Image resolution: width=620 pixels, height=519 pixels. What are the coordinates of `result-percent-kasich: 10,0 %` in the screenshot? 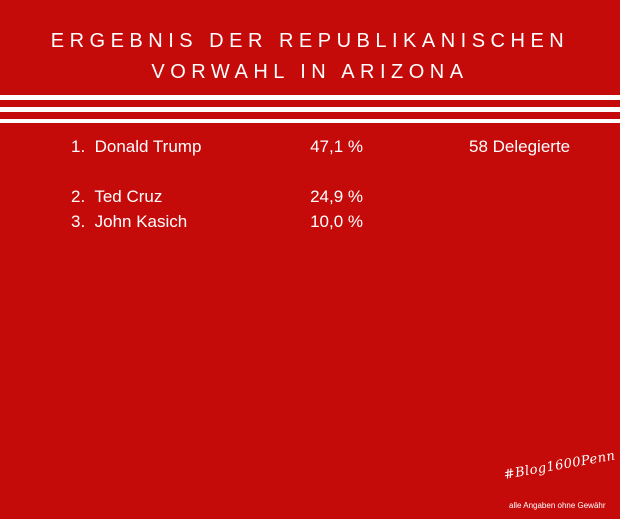 It's located at (336, 221).